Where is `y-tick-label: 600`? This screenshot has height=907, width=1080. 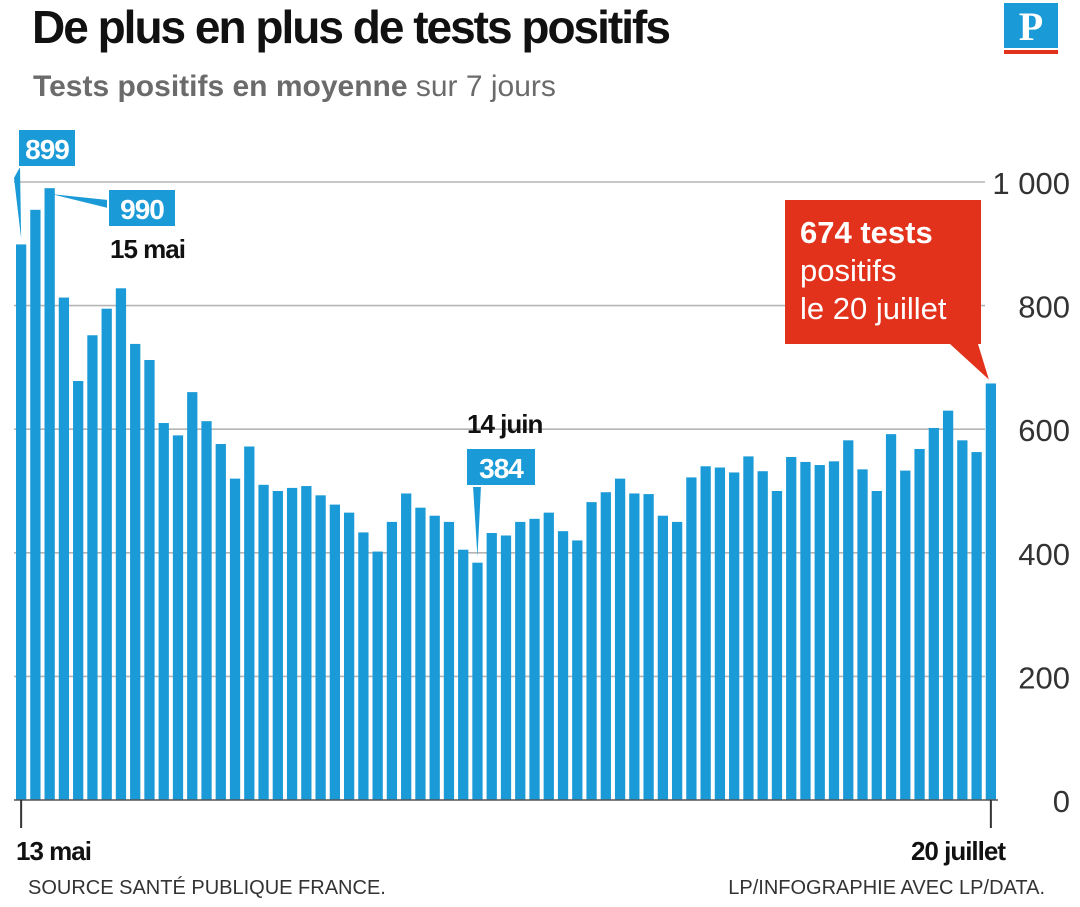
y-tick-label: 600 is located at coordinates (1044, 430).